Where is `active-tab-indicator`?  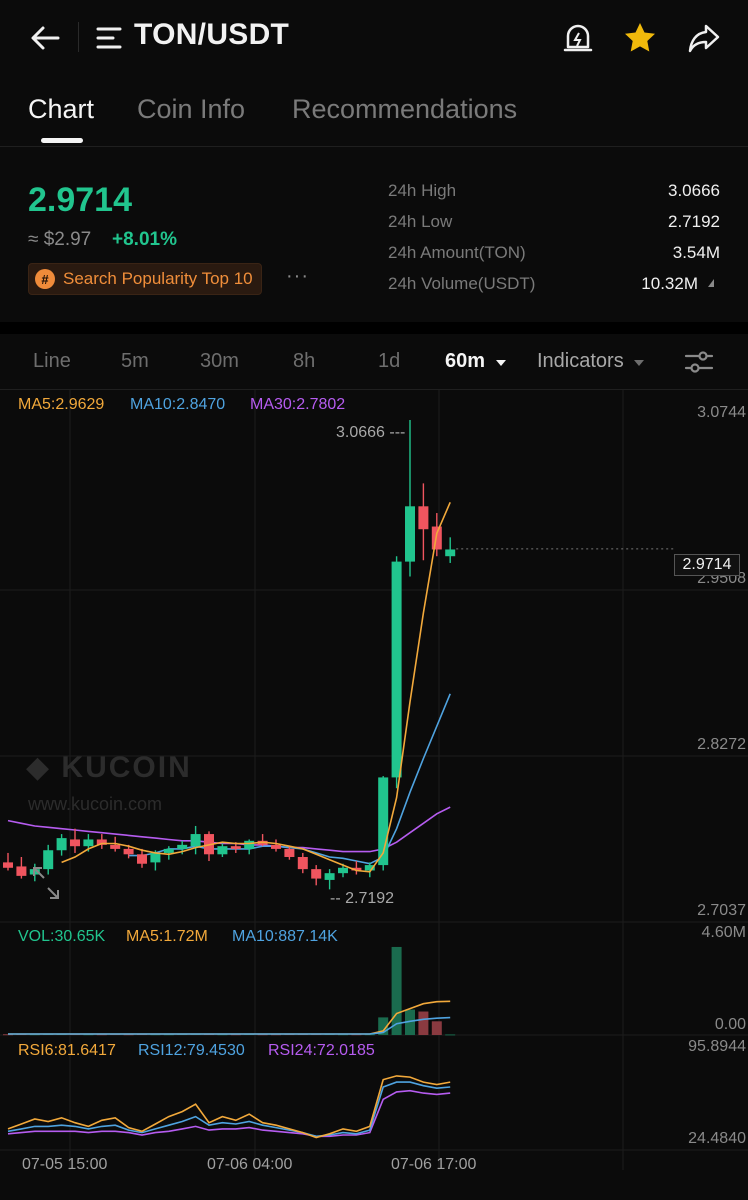 active-tab-indicator is located at coordinates (62, 140).